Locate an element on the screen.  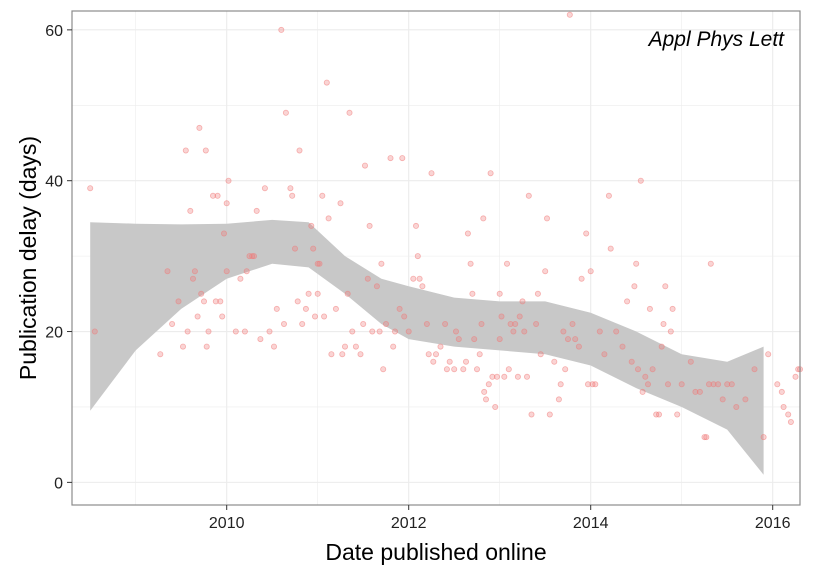
x-axis-title: Date published online is located at coordinates (435, 552).